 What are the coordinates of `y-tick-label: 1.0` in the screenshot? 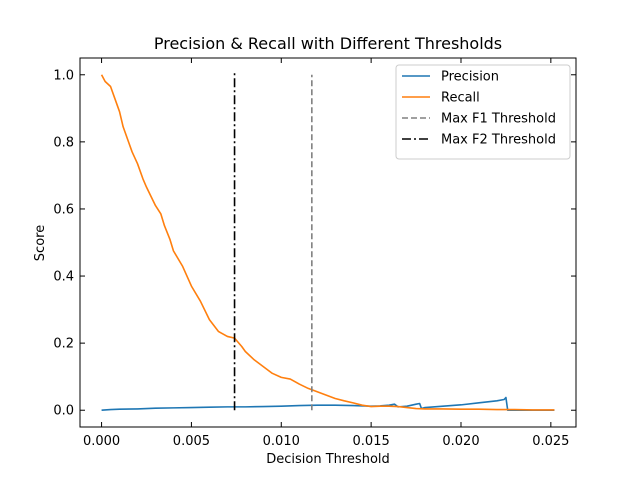 It's located at (63, 75).